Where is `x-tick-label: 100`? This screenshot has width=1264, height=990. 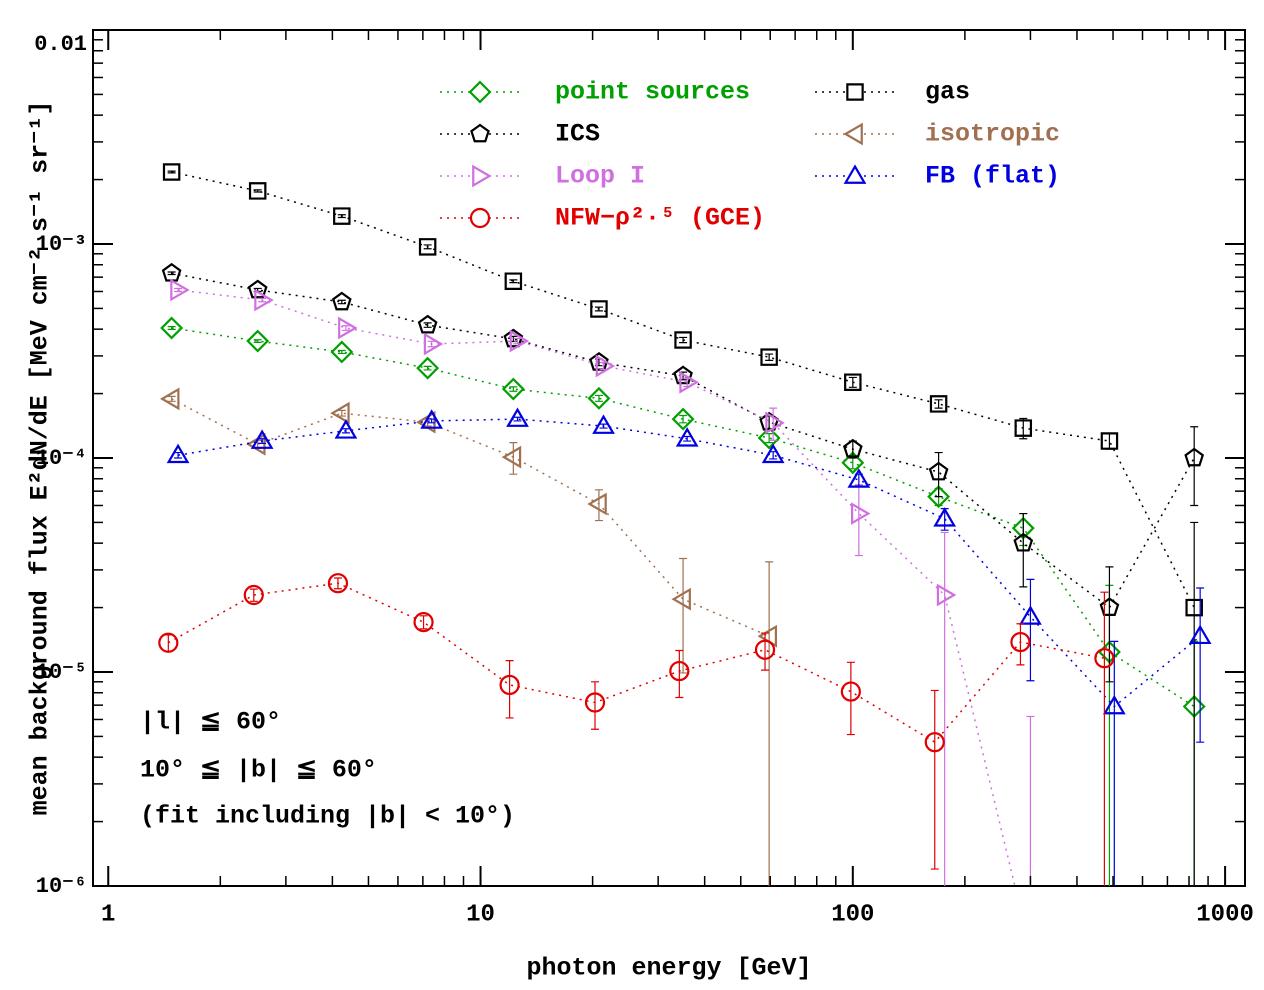 x-tick-label: 100 is located at coordinates (852, 914).